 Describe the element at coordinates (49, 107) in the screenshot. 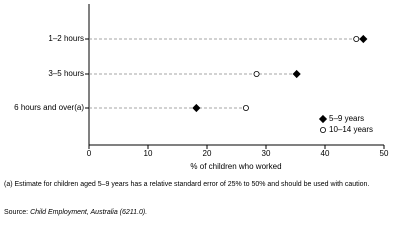

I see `y-tick-label: 6 hours and over(a)` at that location.